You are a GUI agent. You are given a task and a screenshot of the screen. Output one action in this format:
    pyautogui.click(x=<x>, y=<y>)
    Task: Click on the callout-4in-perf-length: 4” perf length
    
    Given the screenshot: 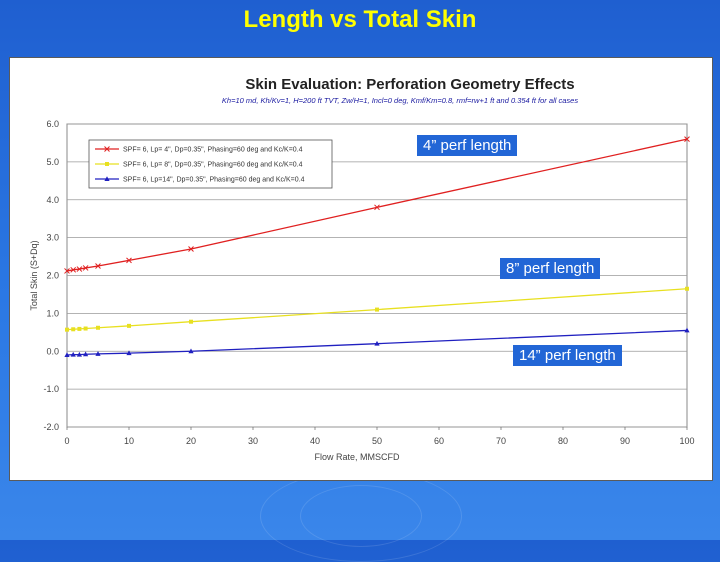 What is the action you would take?
    pyautogui.click(x=467, y=145)
    